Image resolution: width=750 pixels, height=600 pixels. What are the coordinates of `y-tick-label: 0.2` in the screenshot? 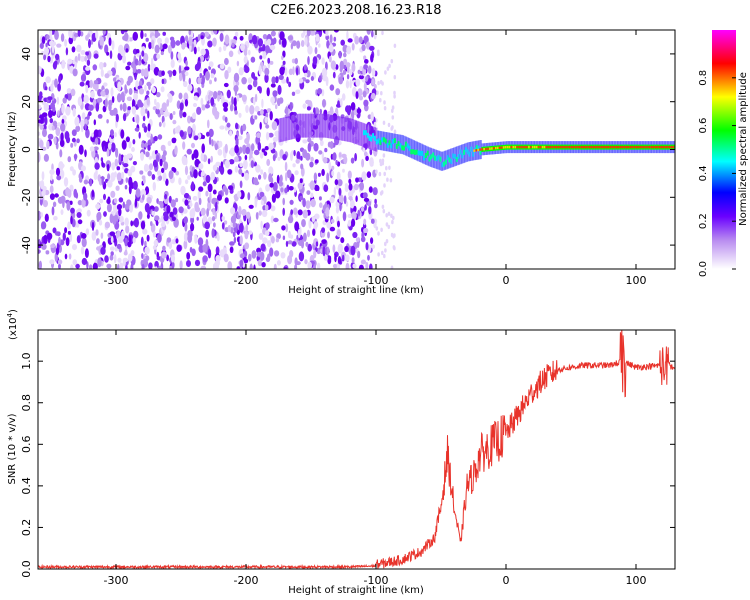 It's located at (26, 528).